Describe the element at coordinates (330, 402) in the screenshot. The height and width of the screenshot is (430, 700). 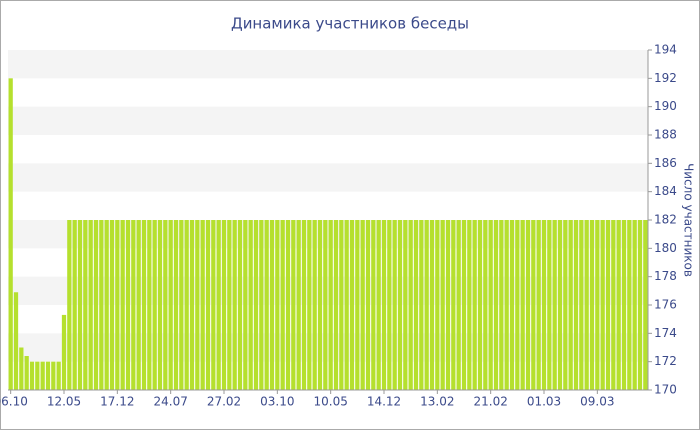
I see `x-tick-label: 10.05` at that location.